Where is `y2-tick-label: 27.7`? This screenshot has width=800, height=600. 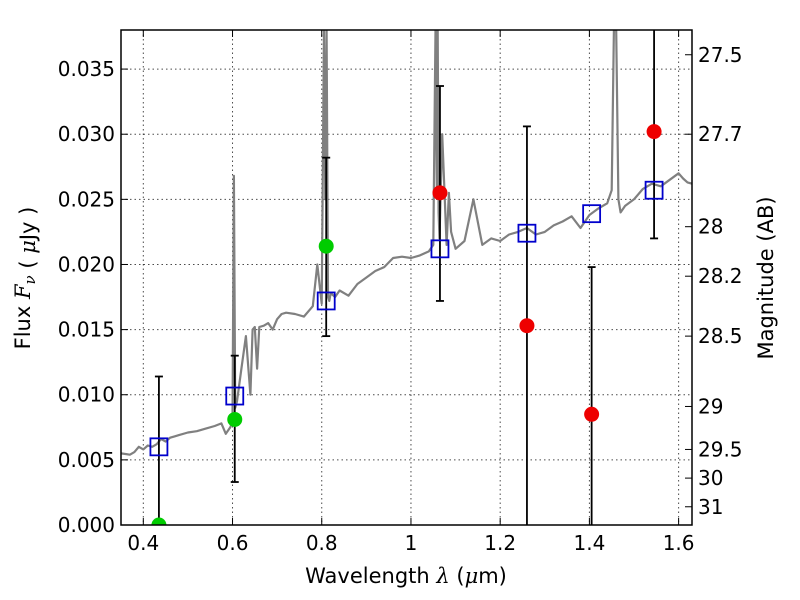
y2-tick-label: 27.7 is located at coordinates (720, 134).